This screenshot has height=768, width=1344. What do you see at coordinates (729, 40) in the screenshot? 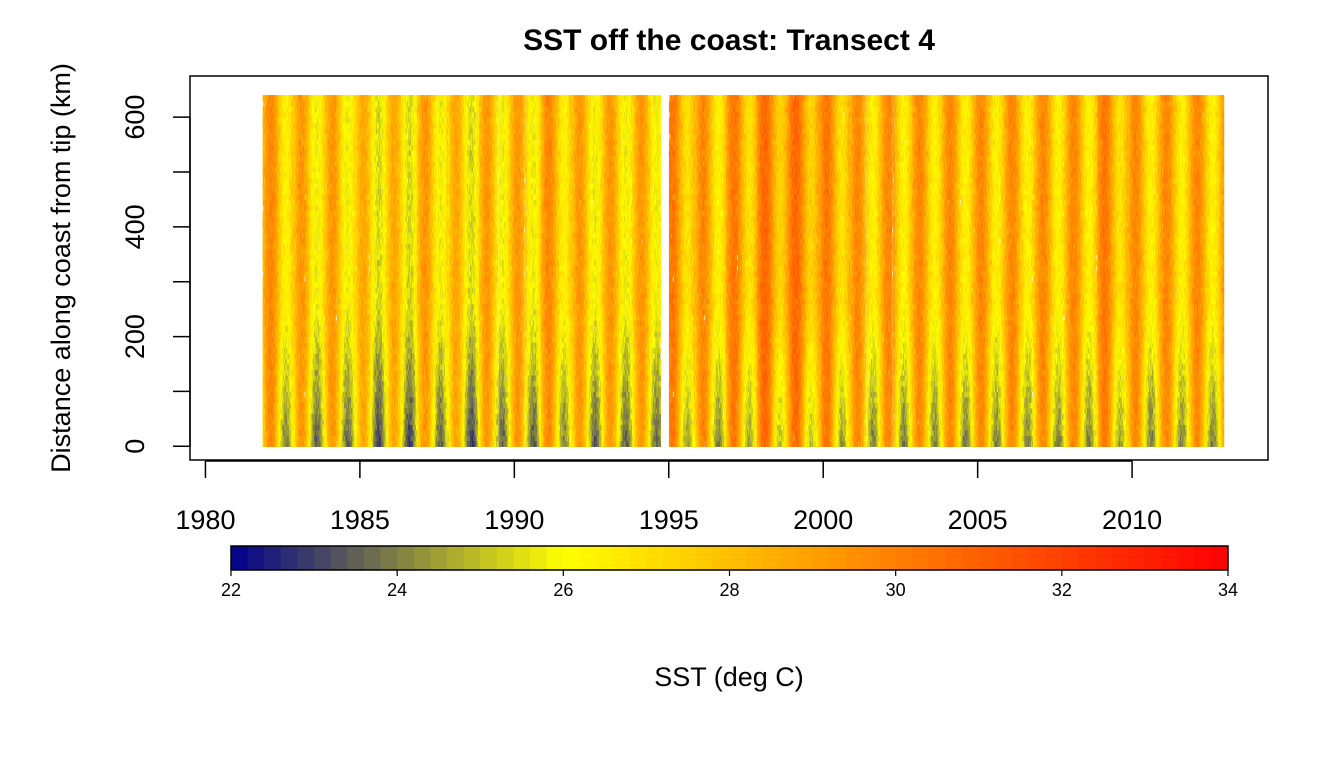
I see `chart-title: SST off the coast: Transect 4` at bounding box center [729, 40].